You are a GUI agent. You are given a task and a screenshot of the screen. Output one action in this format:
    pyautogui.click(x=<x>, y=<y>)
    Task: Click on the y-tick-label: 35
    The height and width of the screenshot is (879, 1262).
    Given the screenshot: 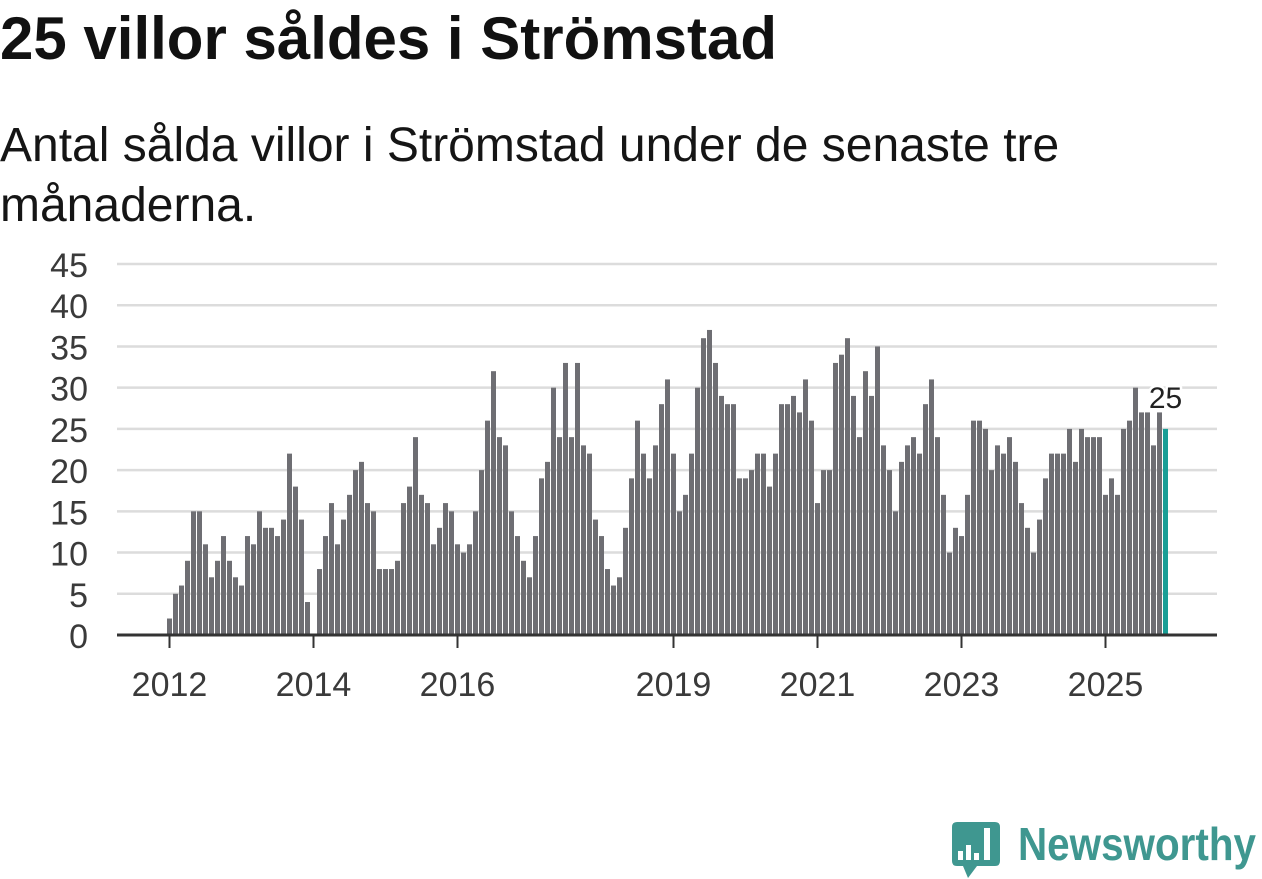 What is the action you would take?
    pyautogui.click(x=69, y=348)
    